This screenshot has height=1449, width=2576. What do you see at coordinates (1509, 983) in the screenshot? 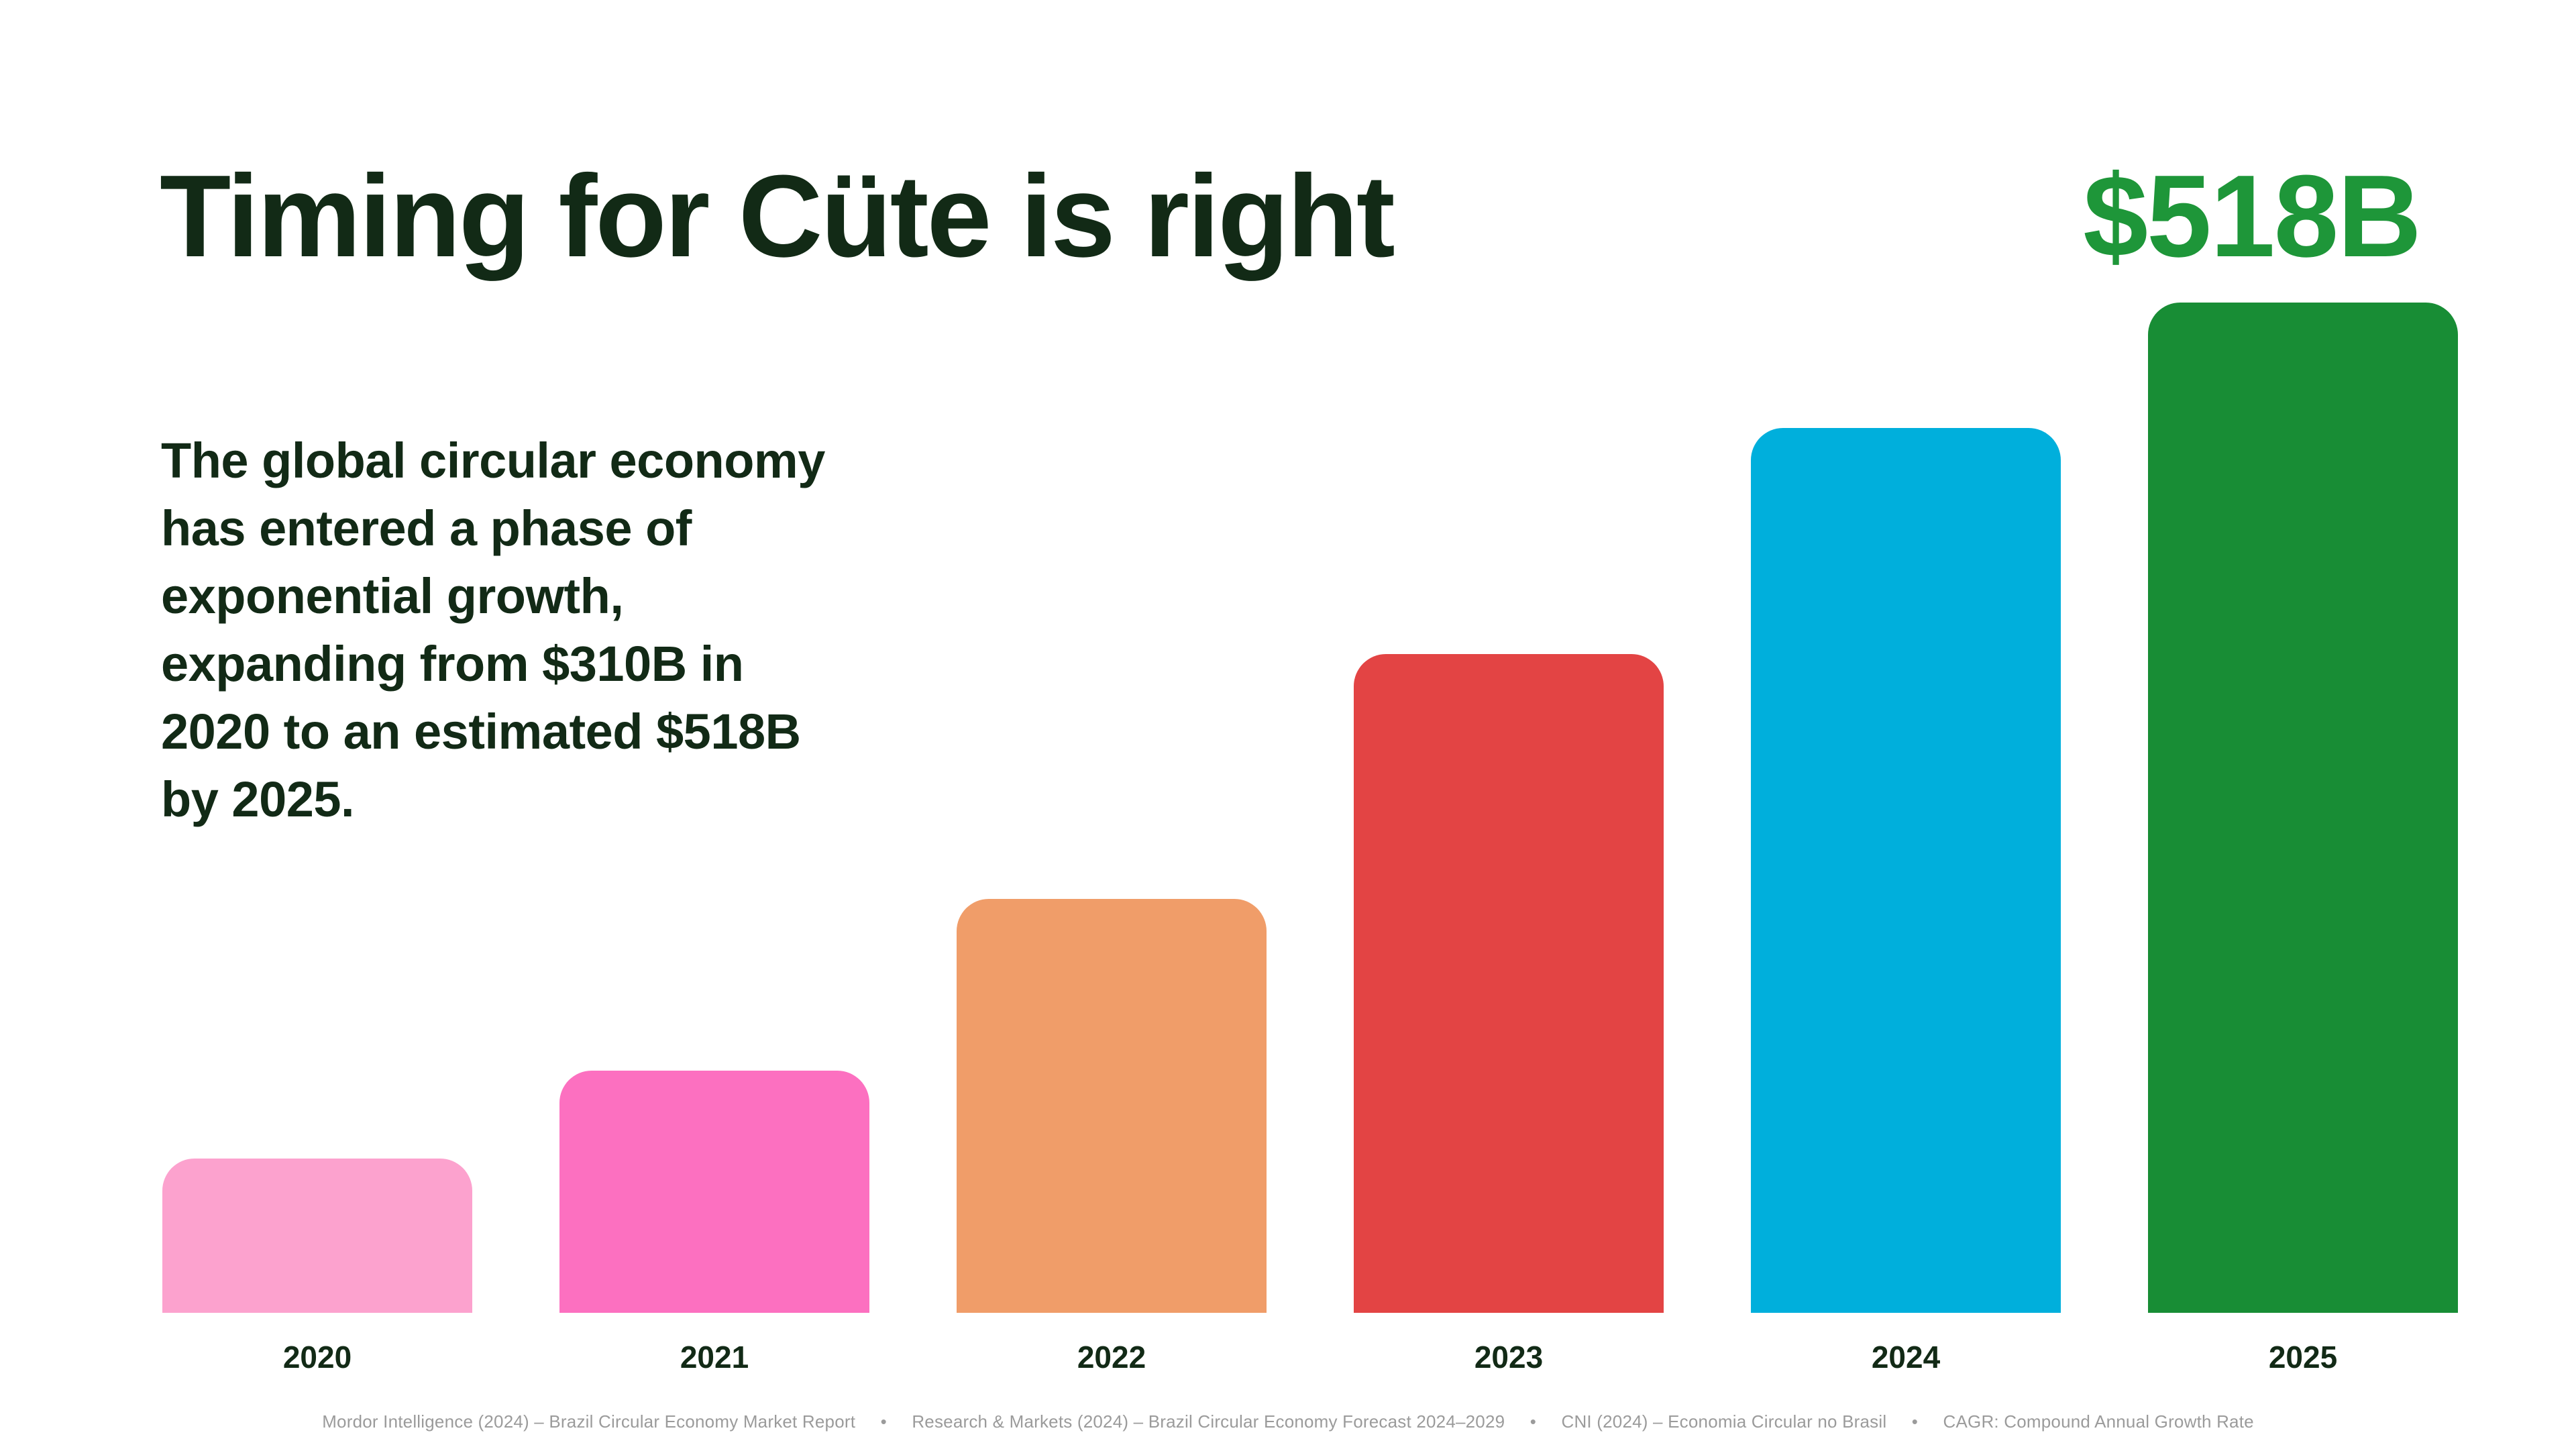
I see `bar-2023` at bounding box center [1509, 983].